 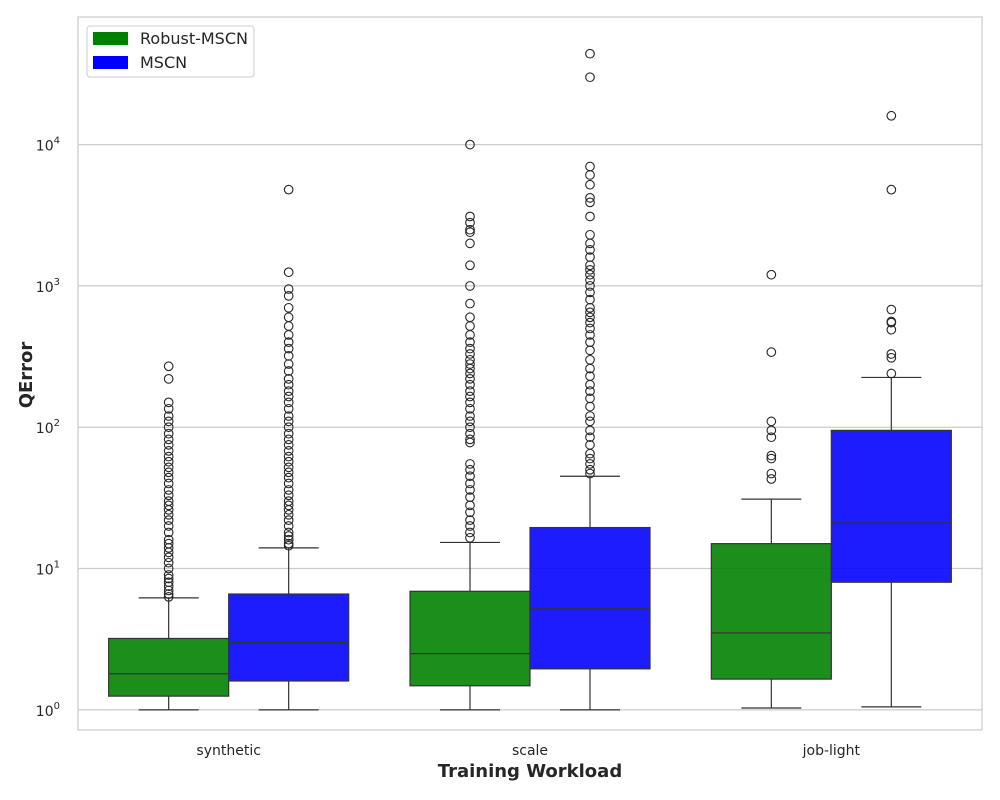 I want to click on x-tick-label: job-light, so click(x=831, y=751).